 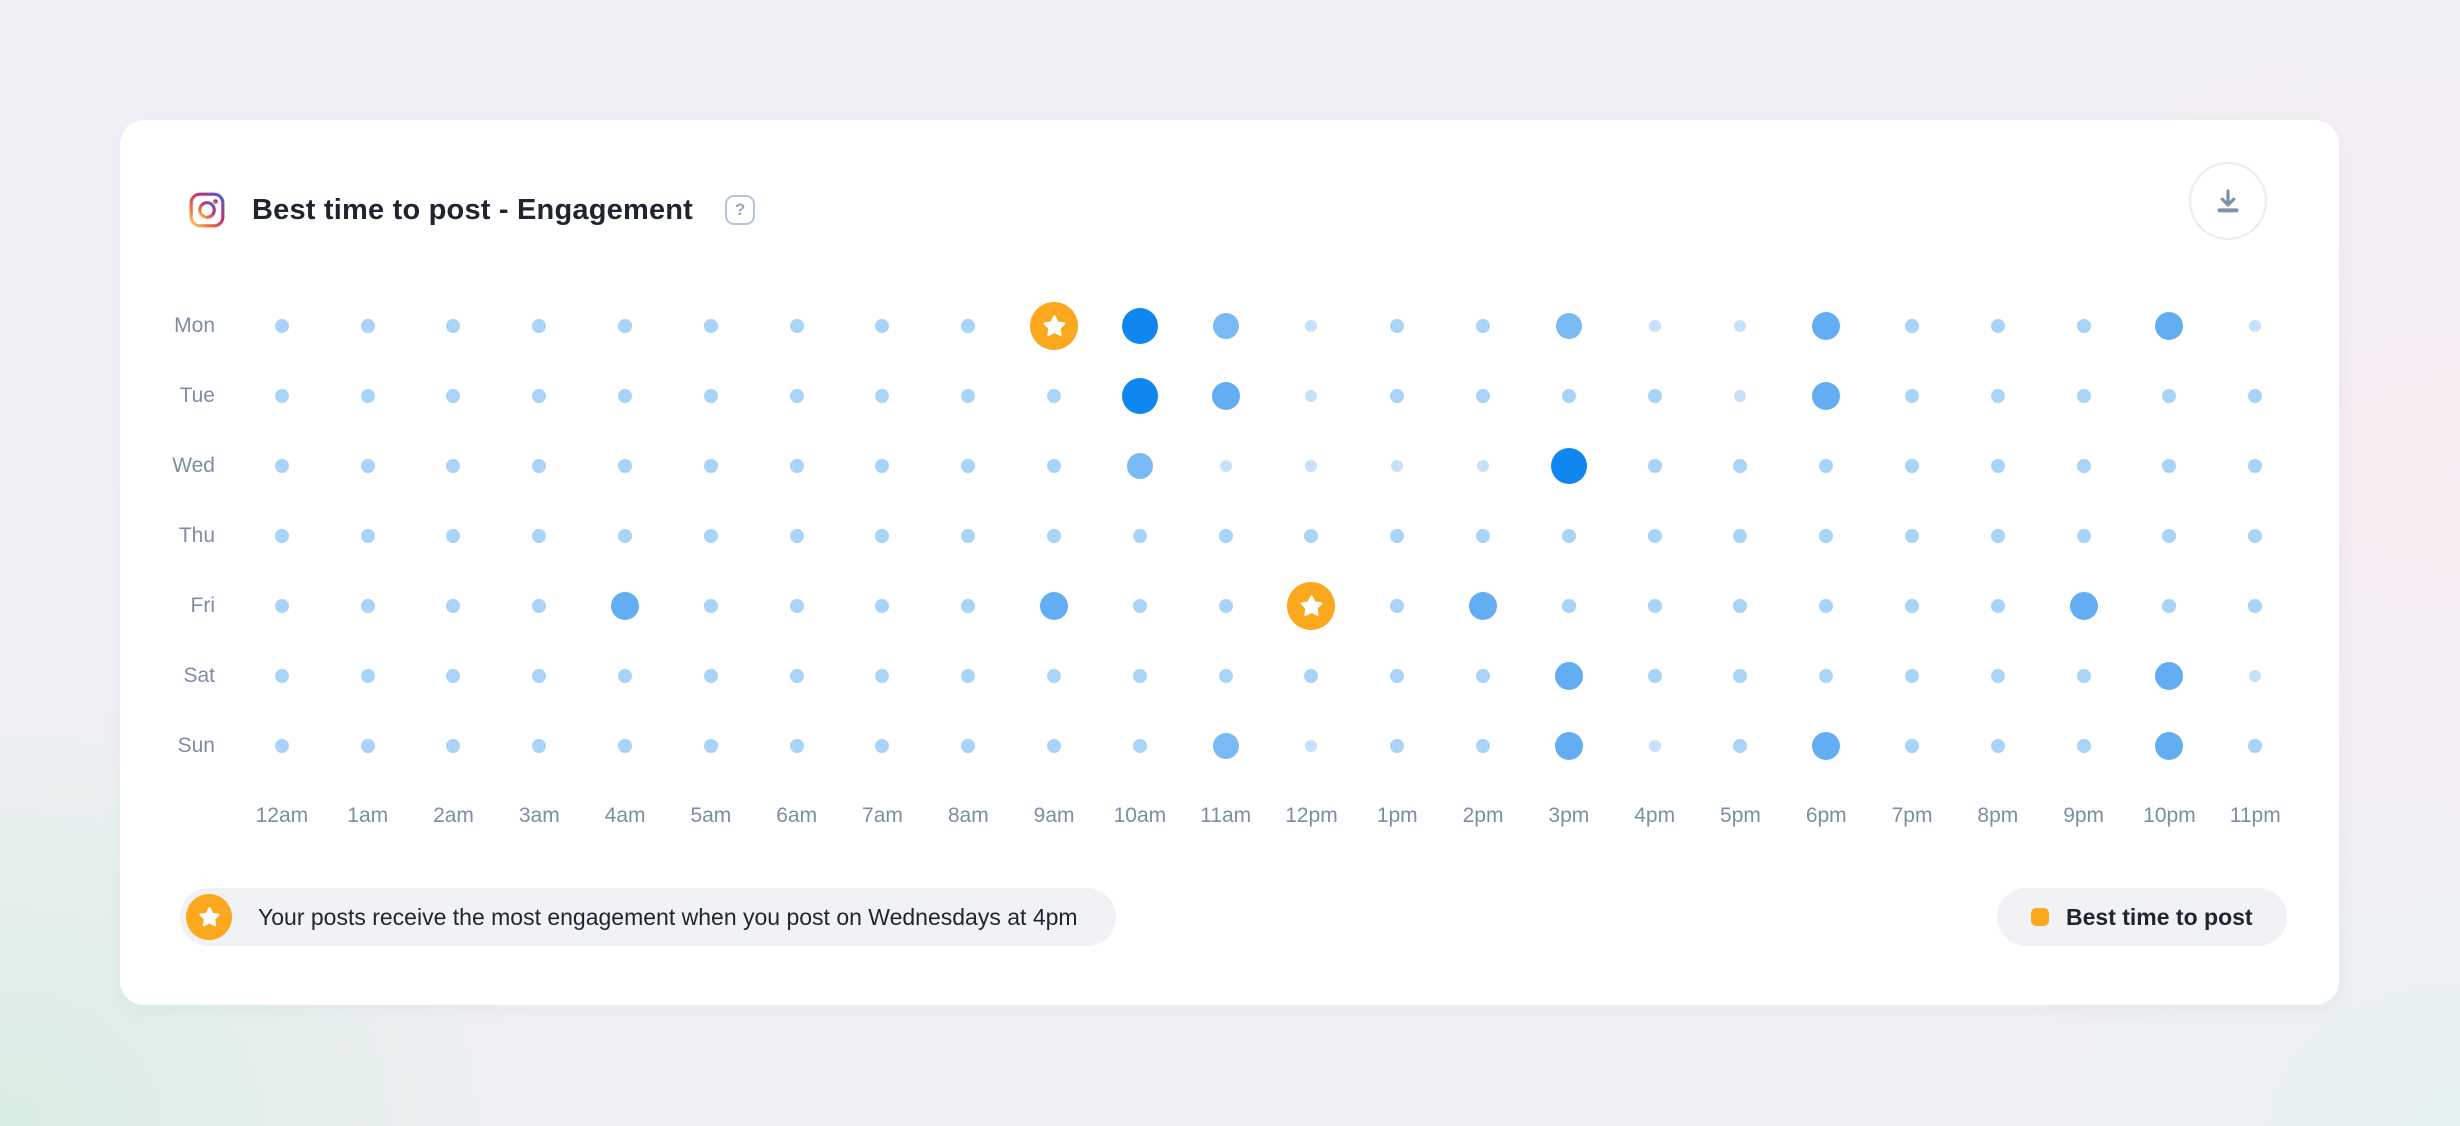 I want to click on hour-label: 4pm, so click(x=1655, y=815).